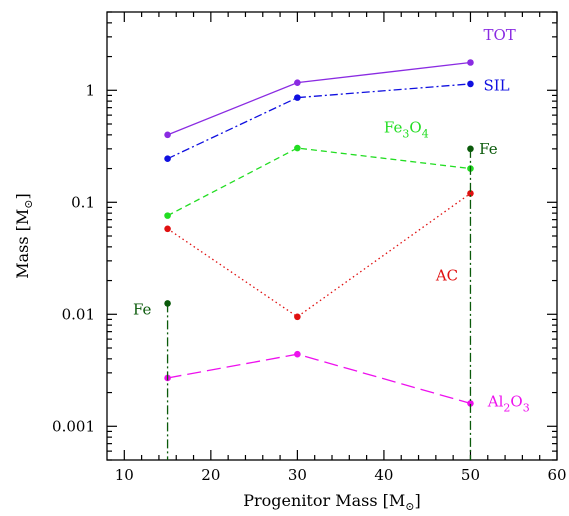 The image size is (569, 516). What do you see at coordinates (83, 202) in the screenshot?
I see `y-tick-label: 0.1` at bounding box center [83, 202].